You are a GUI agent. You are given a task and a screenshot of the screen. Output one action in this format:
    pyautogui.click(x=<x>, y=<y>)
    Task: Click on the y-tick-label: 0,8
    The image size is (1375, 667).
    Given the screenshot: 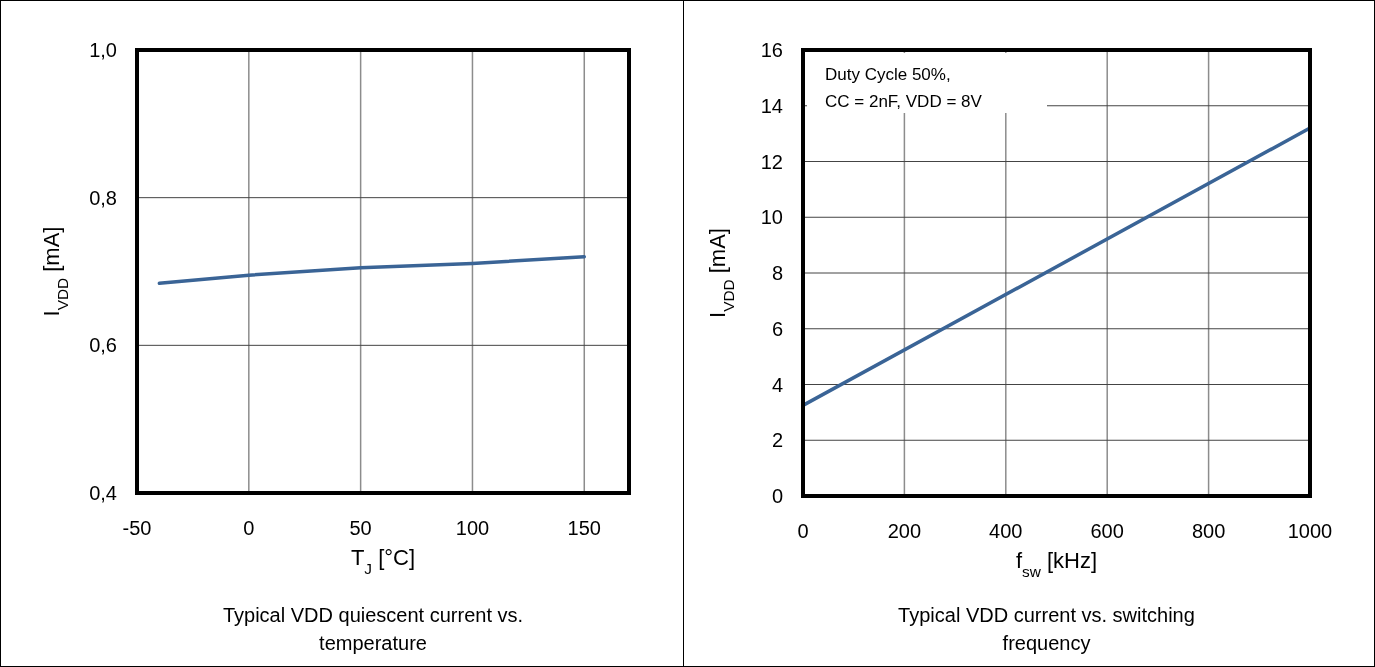 What is the action you would take?
    pyautogui.click(x=103, y=197)
    